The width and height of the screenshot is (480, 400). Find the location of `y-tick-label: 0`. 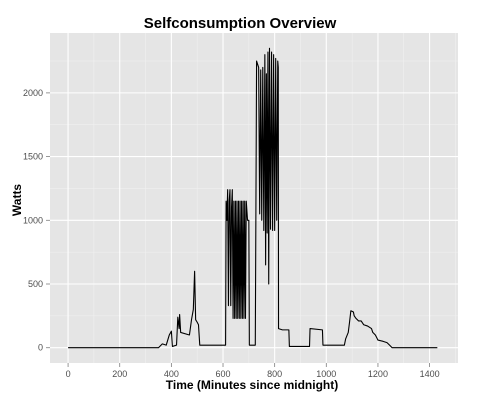

y-tick-label: 0 is located at coordinates (40, 348).